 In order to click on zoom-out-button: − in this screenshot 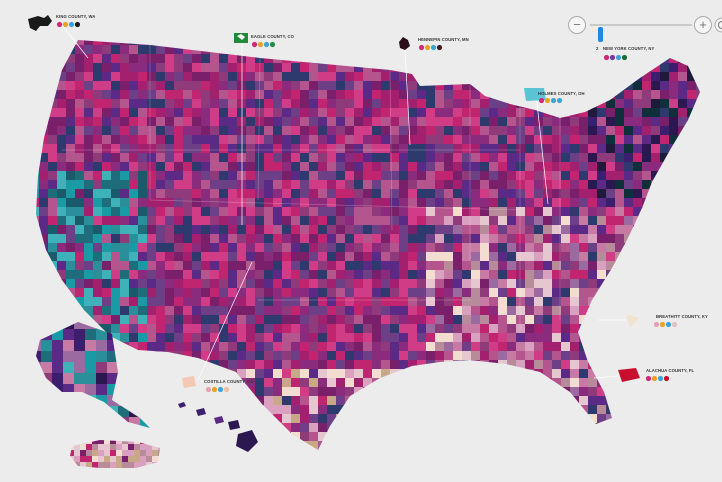, I will do `click(577, 25)`.